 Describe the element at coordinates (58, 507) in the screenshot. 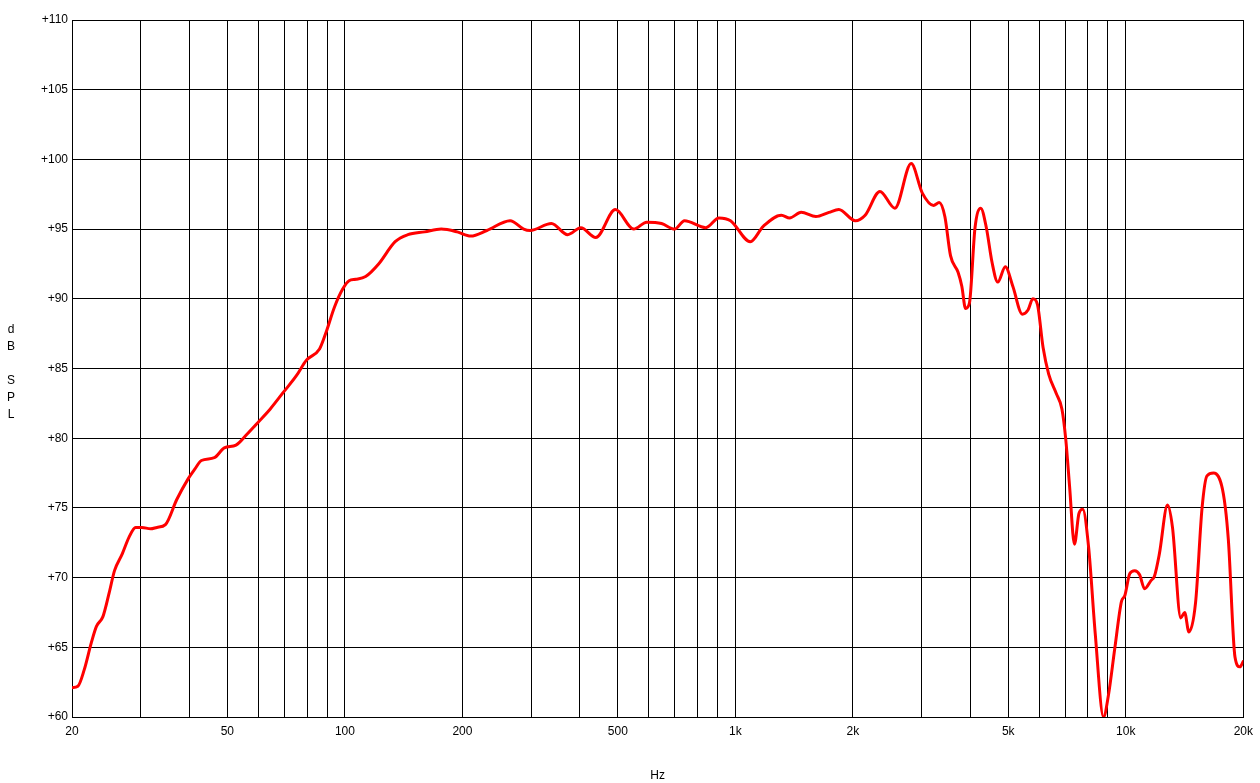

I see `y-tick-label: +75` at that location.